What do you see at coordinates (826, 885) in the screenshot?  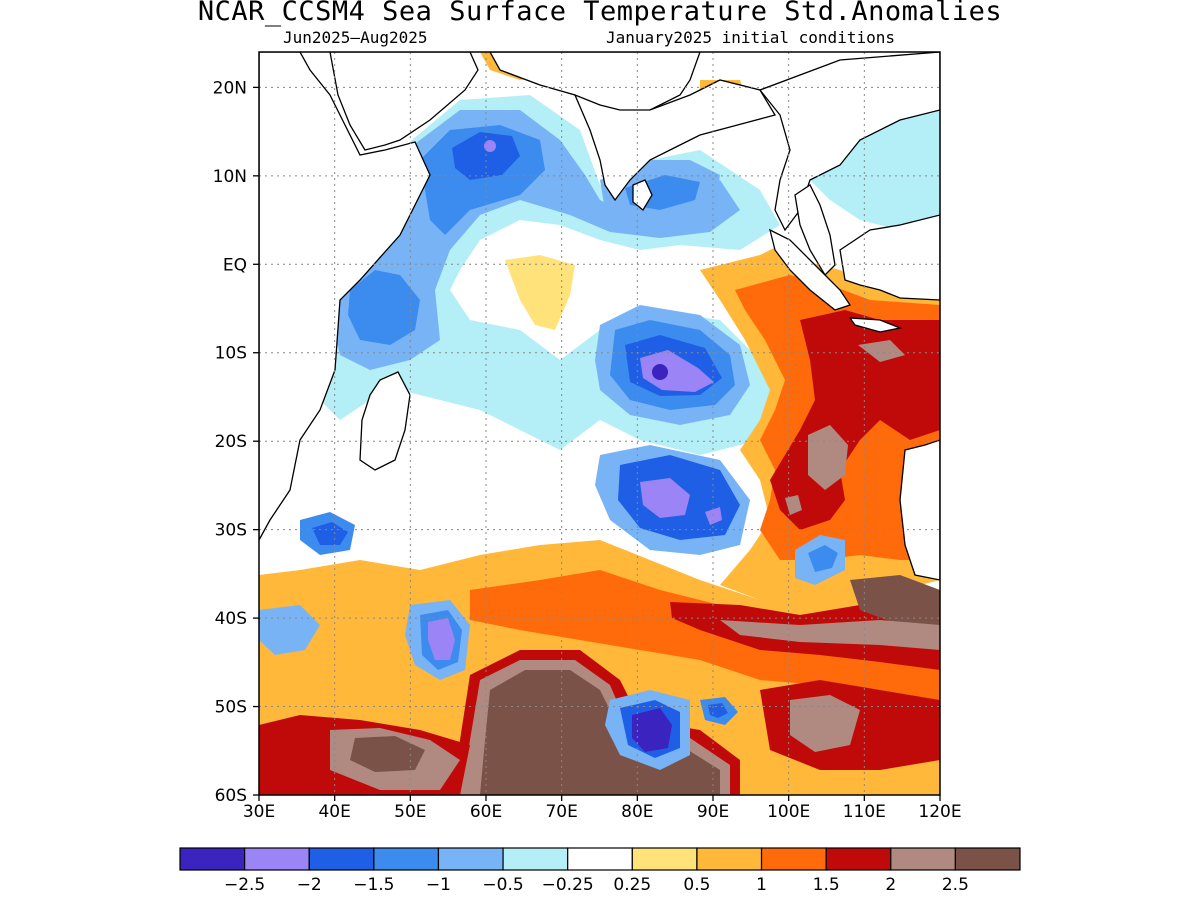 I see `colorbar-label: 1.5` at bounding box center [826, 885].